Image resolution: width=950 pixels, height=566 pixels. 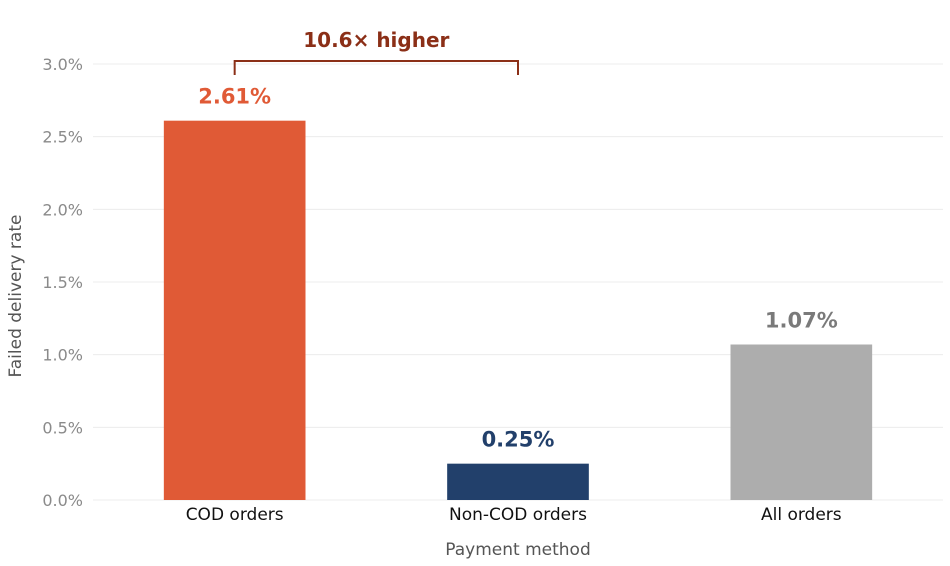 What do you see at coordinates (376, 67) in the screenshot?
I see `annotation-bracket` at bounding box center [376, 67].